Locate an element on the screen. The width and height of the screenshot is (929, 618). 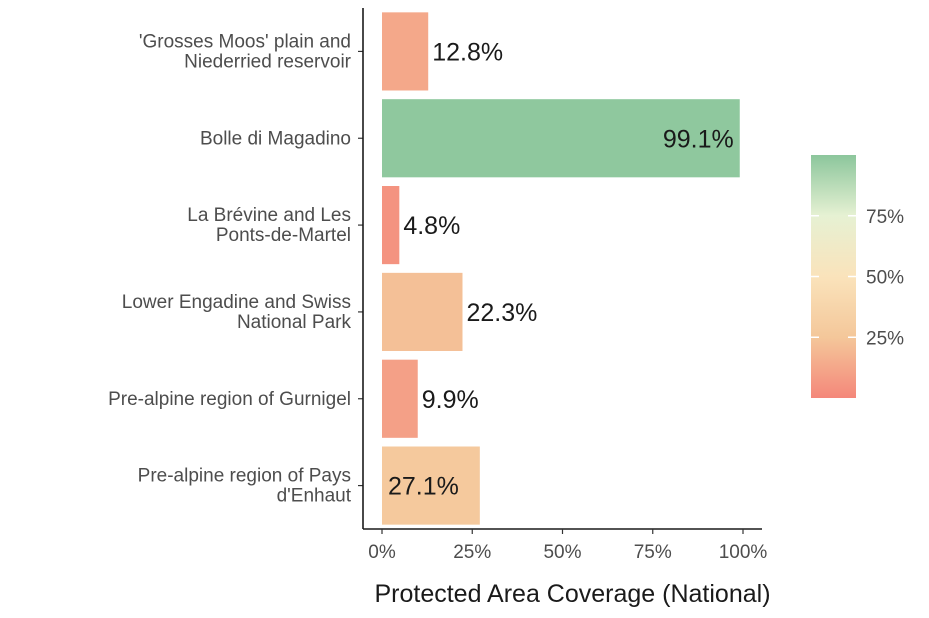
colorbar-tick-label: 50% is located at coordinates (885, 278).